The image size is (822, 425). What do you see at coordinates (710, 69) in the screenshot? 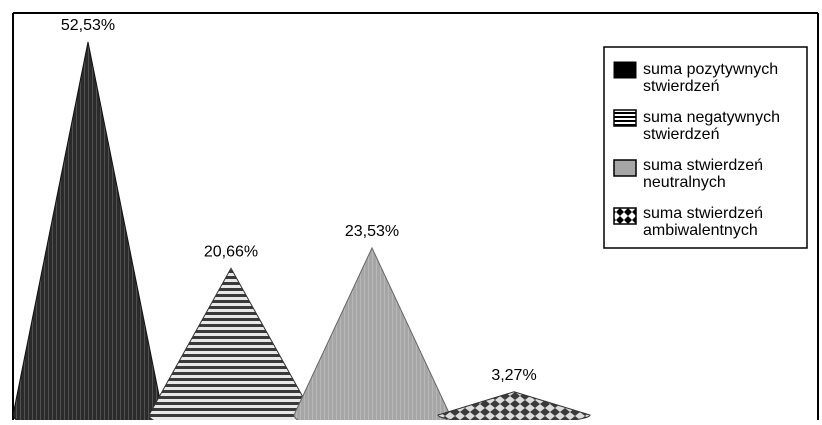
I see `legend-label-positive-line1: suma pozytywnych` at bounding box center [710, 69].